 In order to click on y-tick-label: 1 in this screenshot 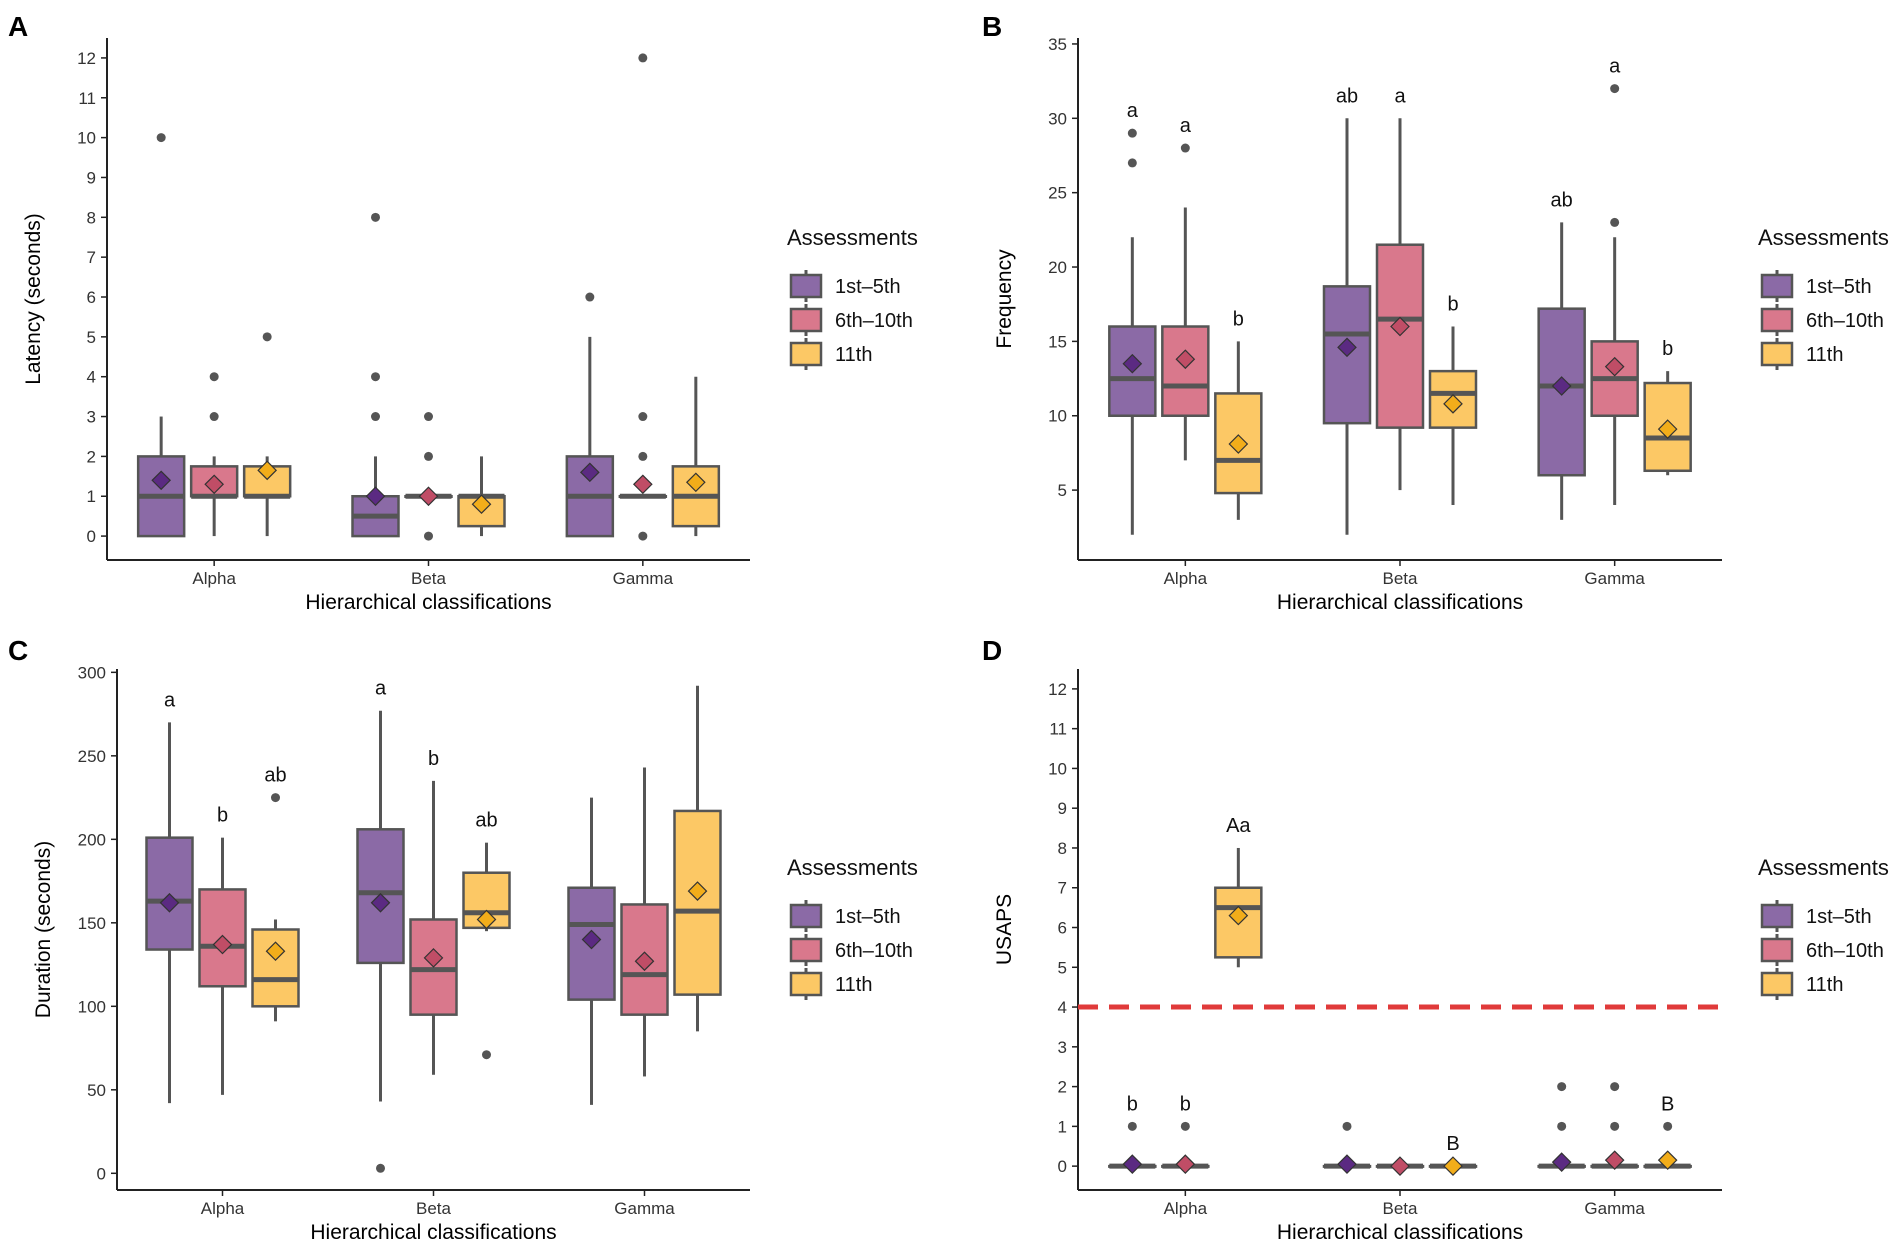, I will do `click(1062, 1126)`.